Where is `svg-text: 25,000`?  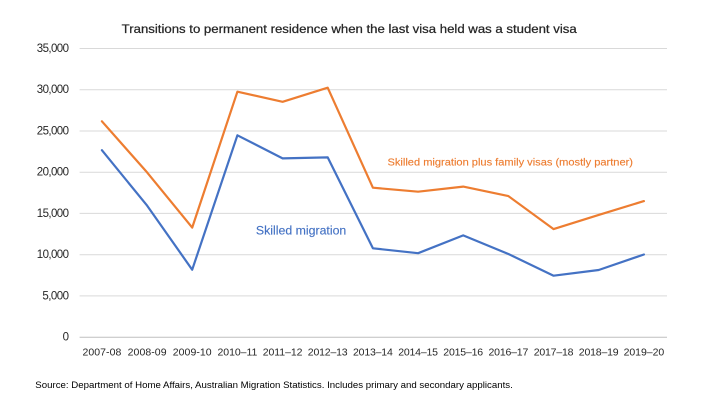 svg-text: 25,000 is located at coordinates (53, 131).